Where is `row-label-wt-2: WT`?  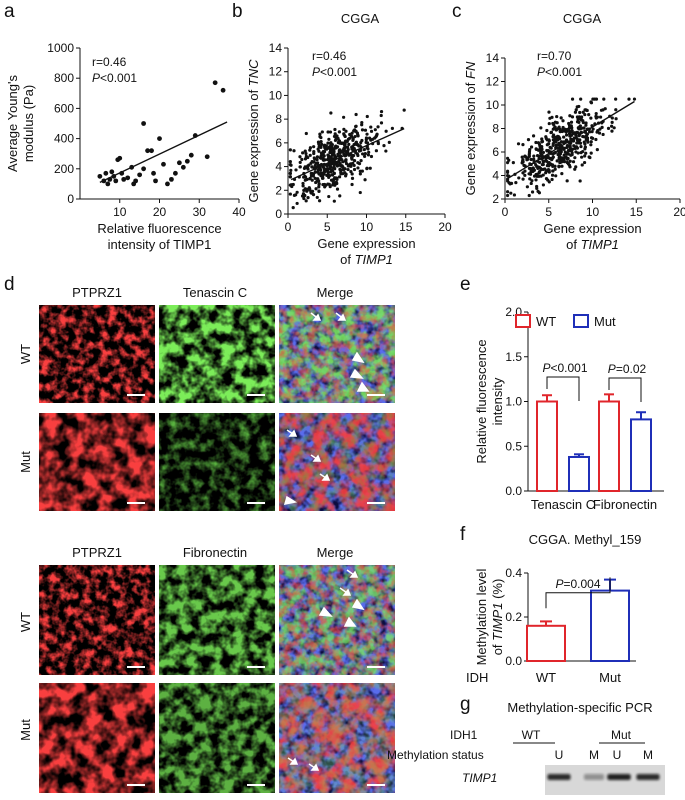
row-label-wt-2: WT is located at coordinates (25, 622).